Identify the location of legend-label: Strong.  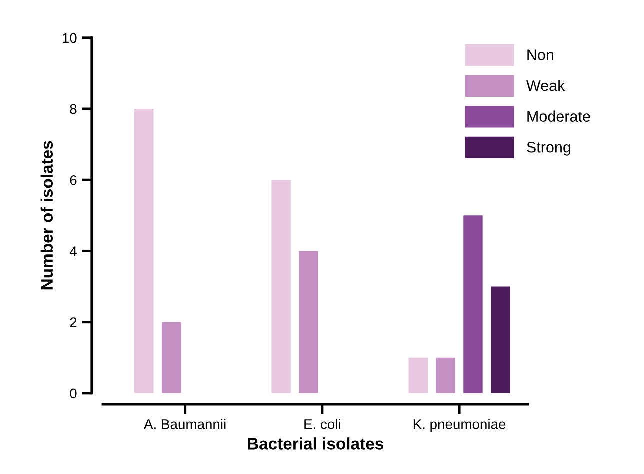
(548, 149).